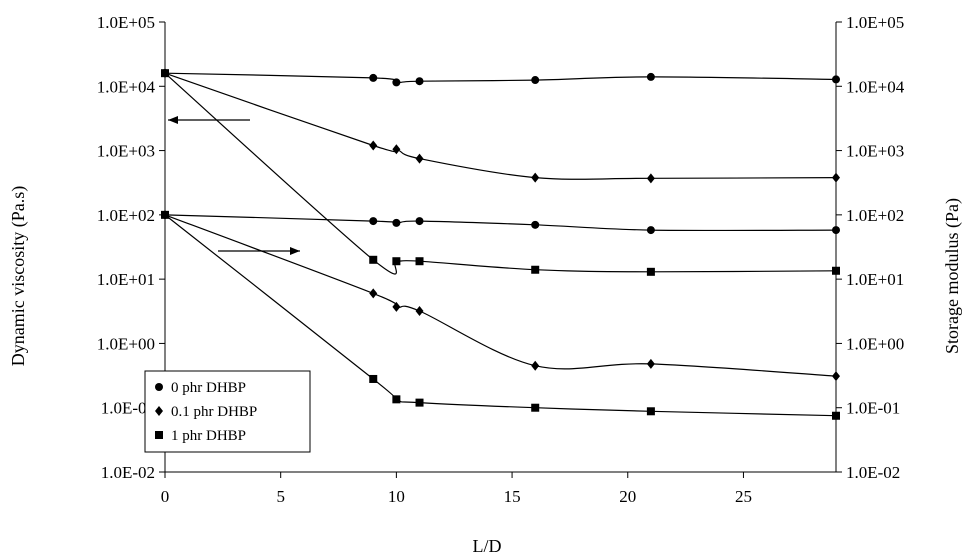 This screenshot has width=968, height=557. I want to click on y-tick-label-left: 1.0E+02, so click(126, 215).